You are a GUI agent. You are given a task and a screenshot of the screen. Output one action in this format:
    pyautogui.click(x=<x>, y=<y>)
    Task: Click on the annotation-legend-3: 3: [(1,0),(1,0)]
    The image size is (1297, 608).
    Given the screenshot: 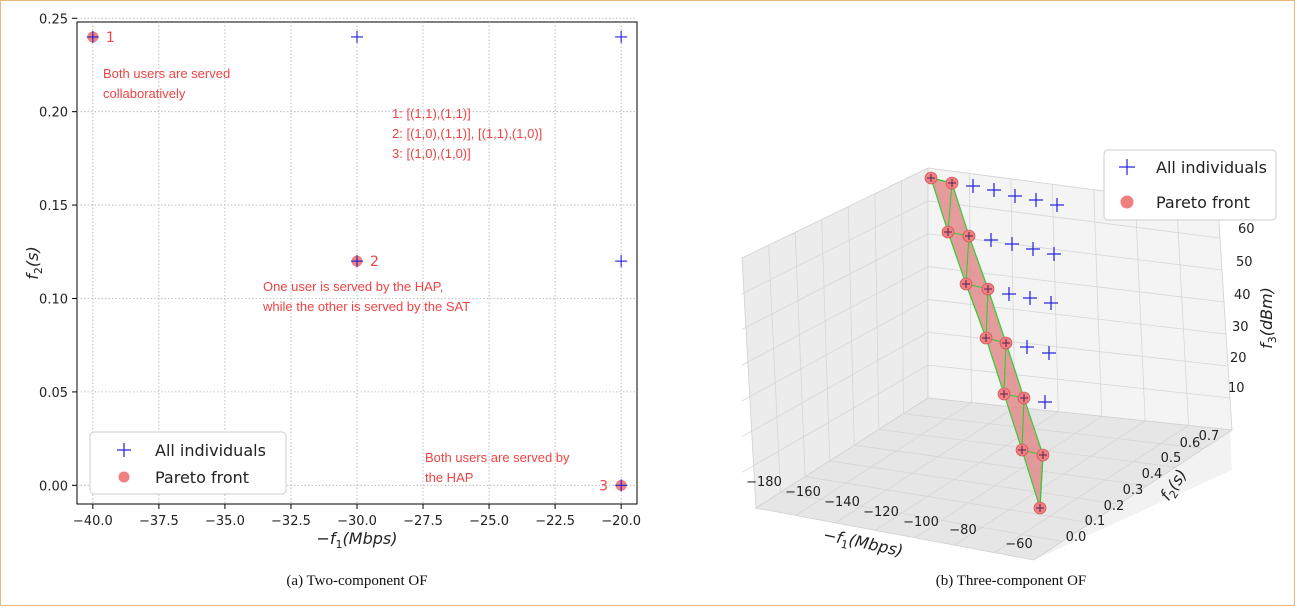 What is the action you would take?
    pyautogui.click(x=431, y=153)
    